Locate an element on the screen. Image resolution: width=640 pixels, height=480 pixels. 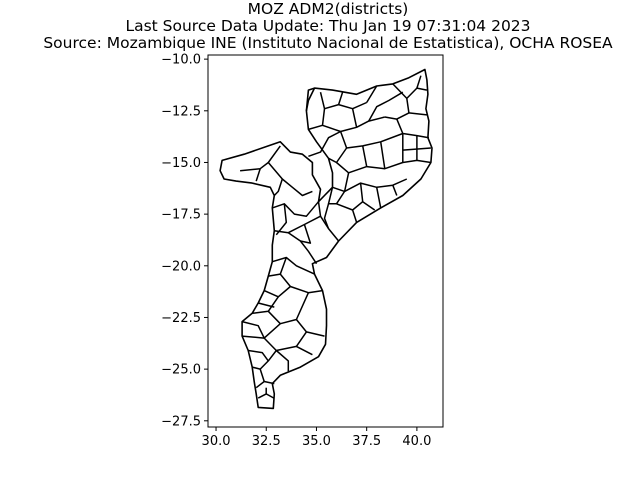
y-tick-label: −22.5 is located at coordinates (181, 318).